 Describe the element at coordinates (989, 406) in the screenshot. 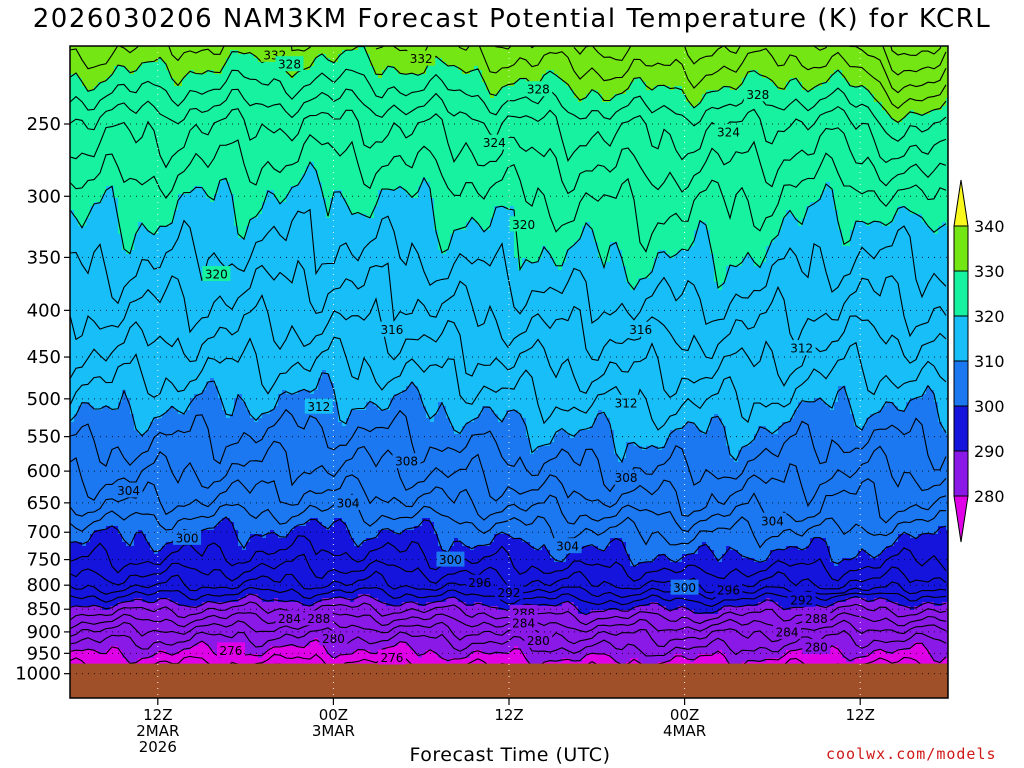

I see `colorbar-tick-label: 300` at that location.